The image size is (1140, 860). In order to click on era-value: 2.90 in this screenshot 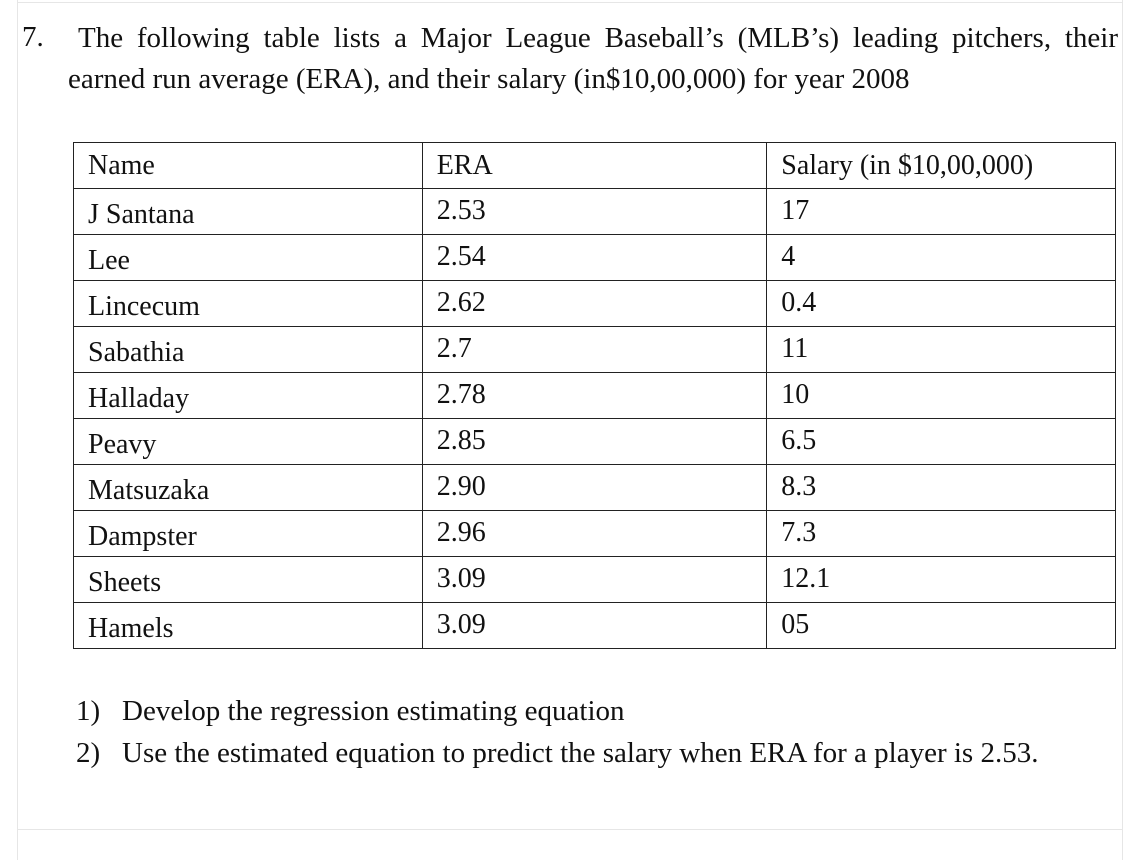, I will do `click(594, 487)`.